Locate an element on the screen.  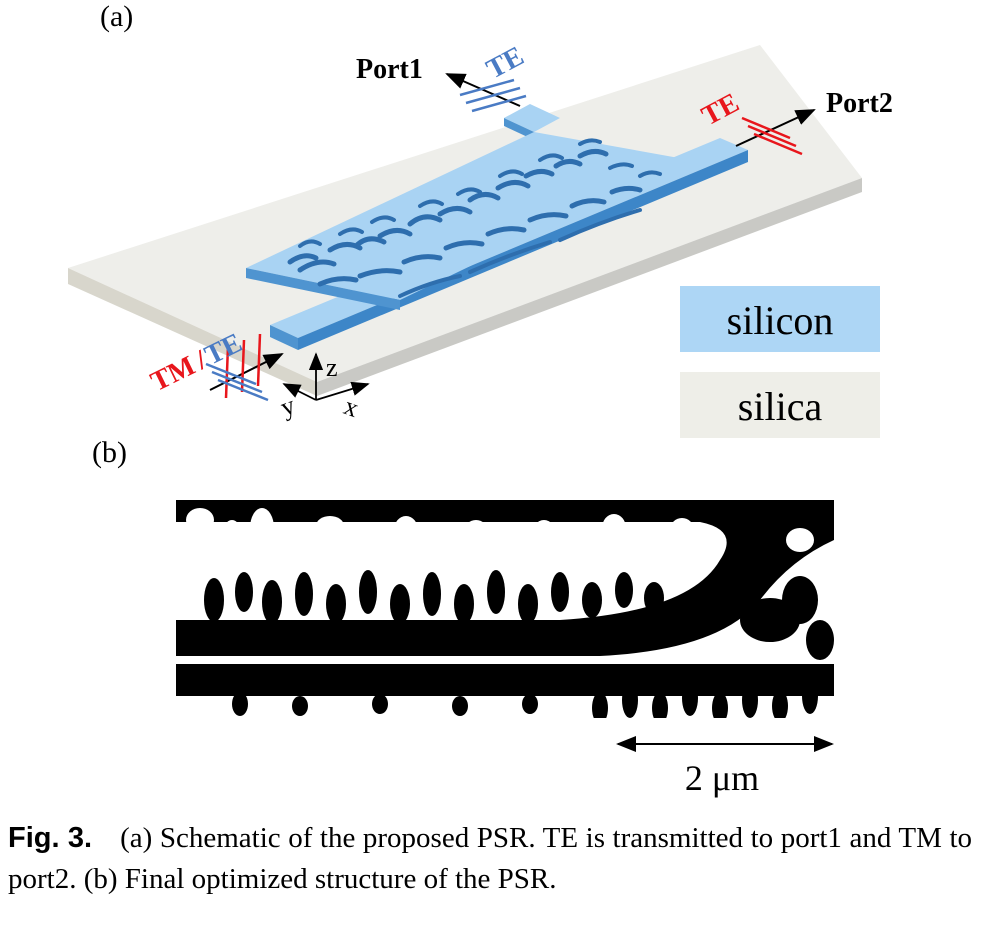
legend-silica-label: silica is located at coordinates (780, 406).